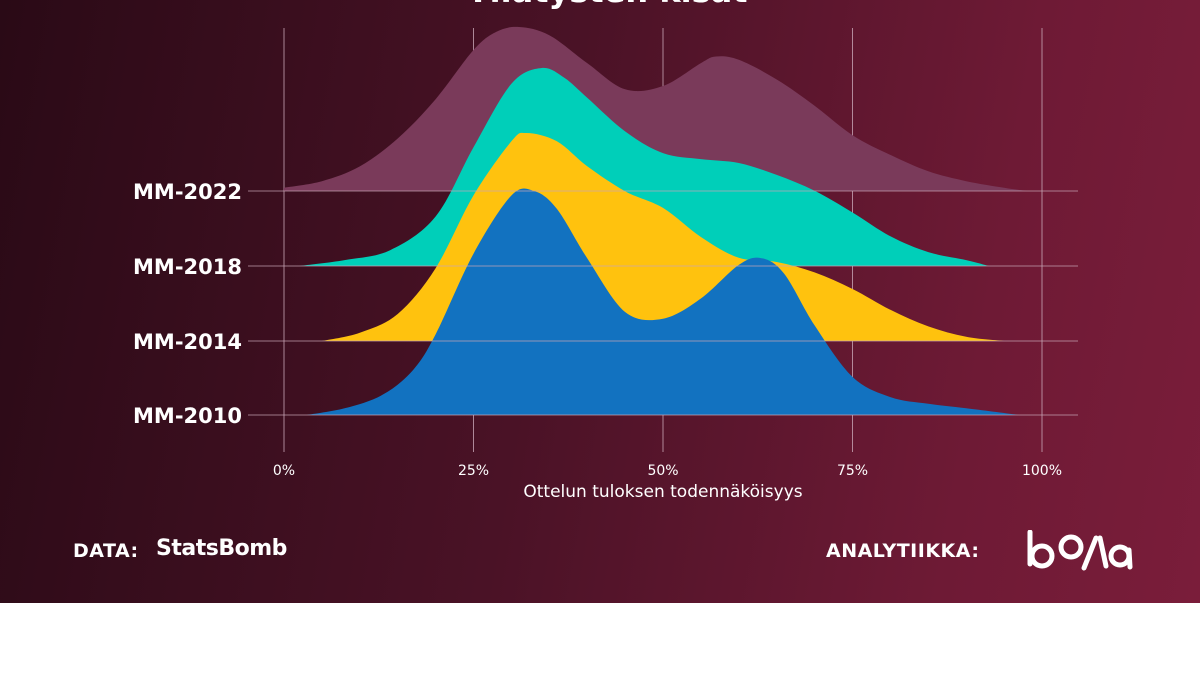  What do you see at coordinates (106, 551) in the screenshot?
I see `data-label: DATA:` at bounding box center [106, 551].